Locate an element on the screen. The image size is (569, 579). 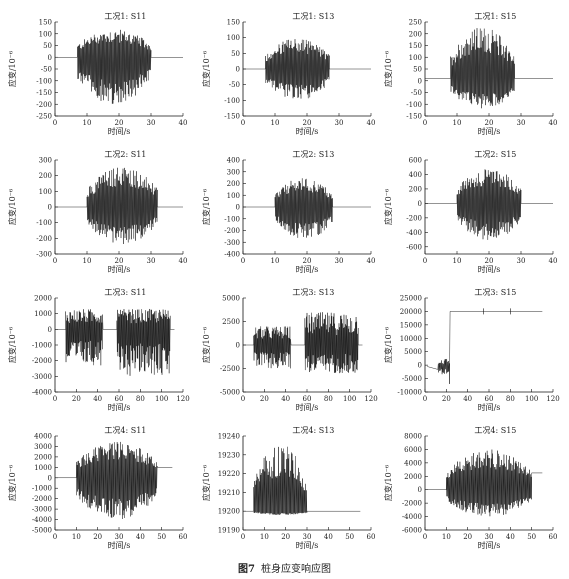
y-tick-label: 5000 is located at coordinates (413, 352).